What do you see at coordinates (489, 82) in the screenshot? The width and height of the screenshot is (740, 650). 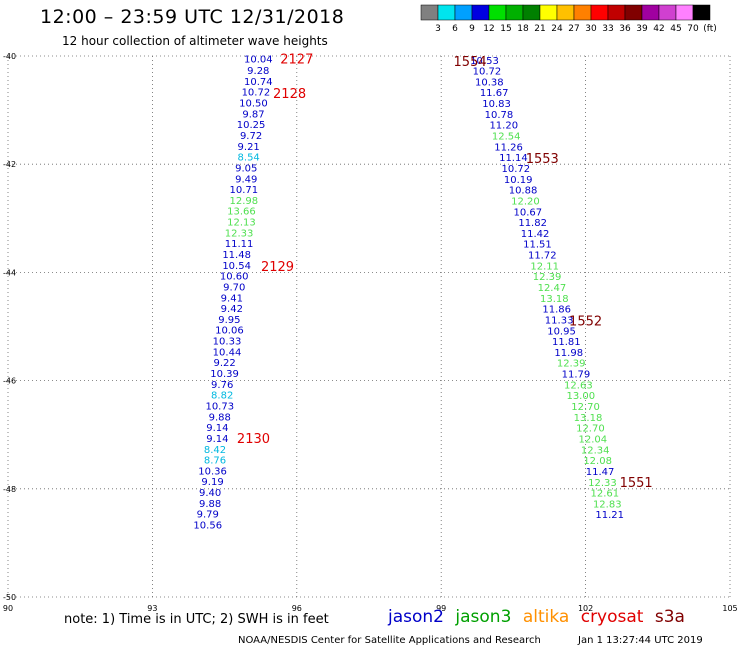 I see `wave-height-point: 10.38` at bounding box center [489, 82].